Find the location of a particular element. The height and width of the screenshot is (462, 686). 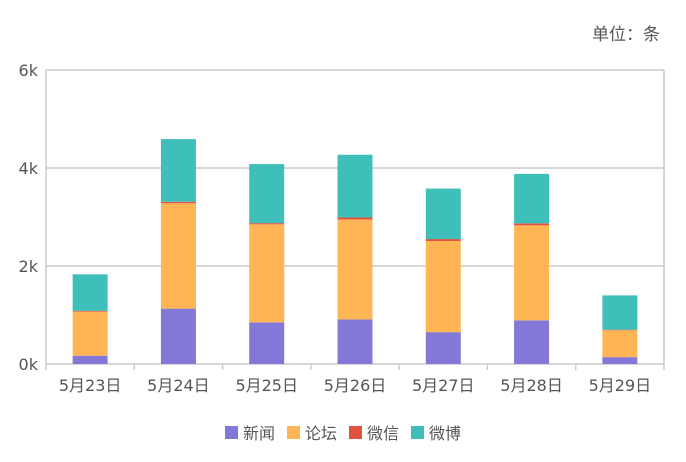

legend-label: 新闻 is located at coordinates (258, 433).